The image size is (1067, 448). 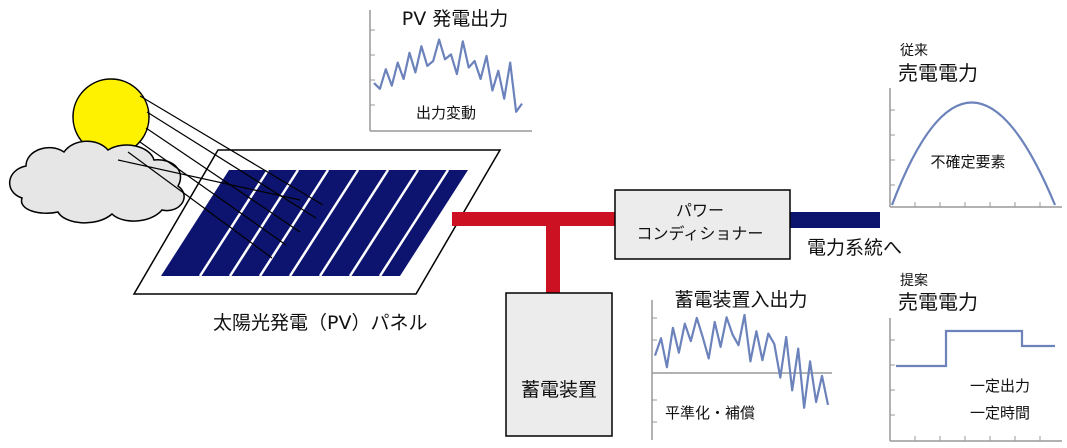 I want to click on proposed-step-line, so click(x=975, y=348).